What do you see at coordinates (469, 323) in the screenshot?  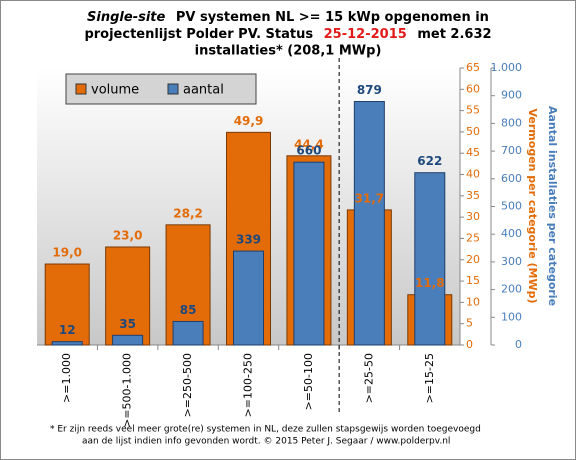 I see `y-tick-label: 5` at bounding box center [469, 323].